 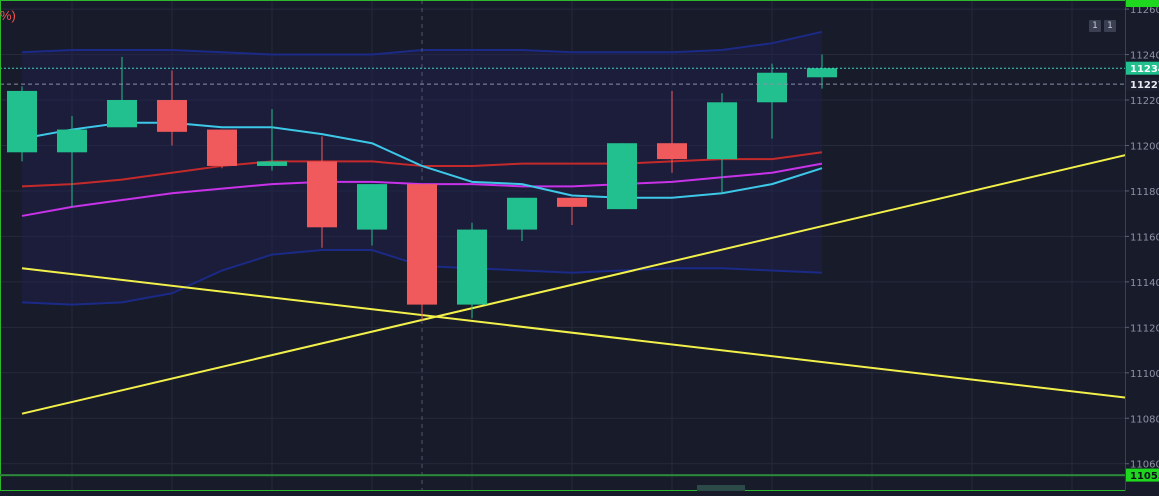 What do you see at coordinates (1142, 3) in the screenshot?
I see `top-price-marker` at bounding box center [1142, 3].